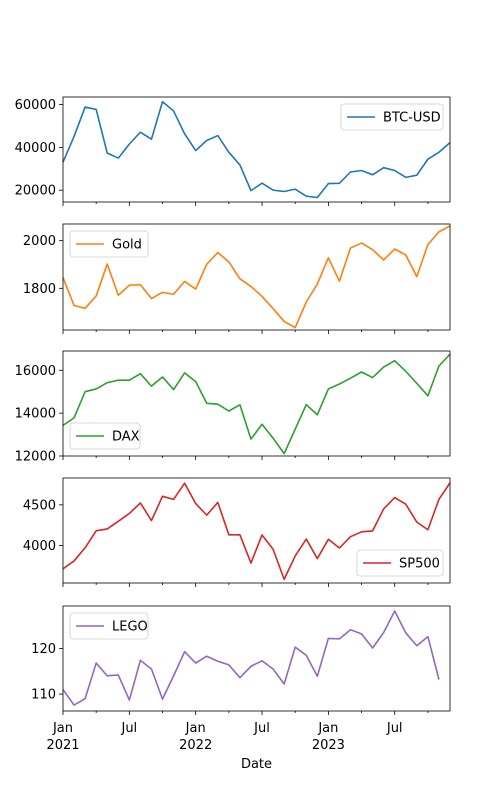 The image size is (500, 800). What do you see at coordinates (195, 745) in the screenshot?
I see `x-tick-year-label: 2022` at bounding box center [195, 745].